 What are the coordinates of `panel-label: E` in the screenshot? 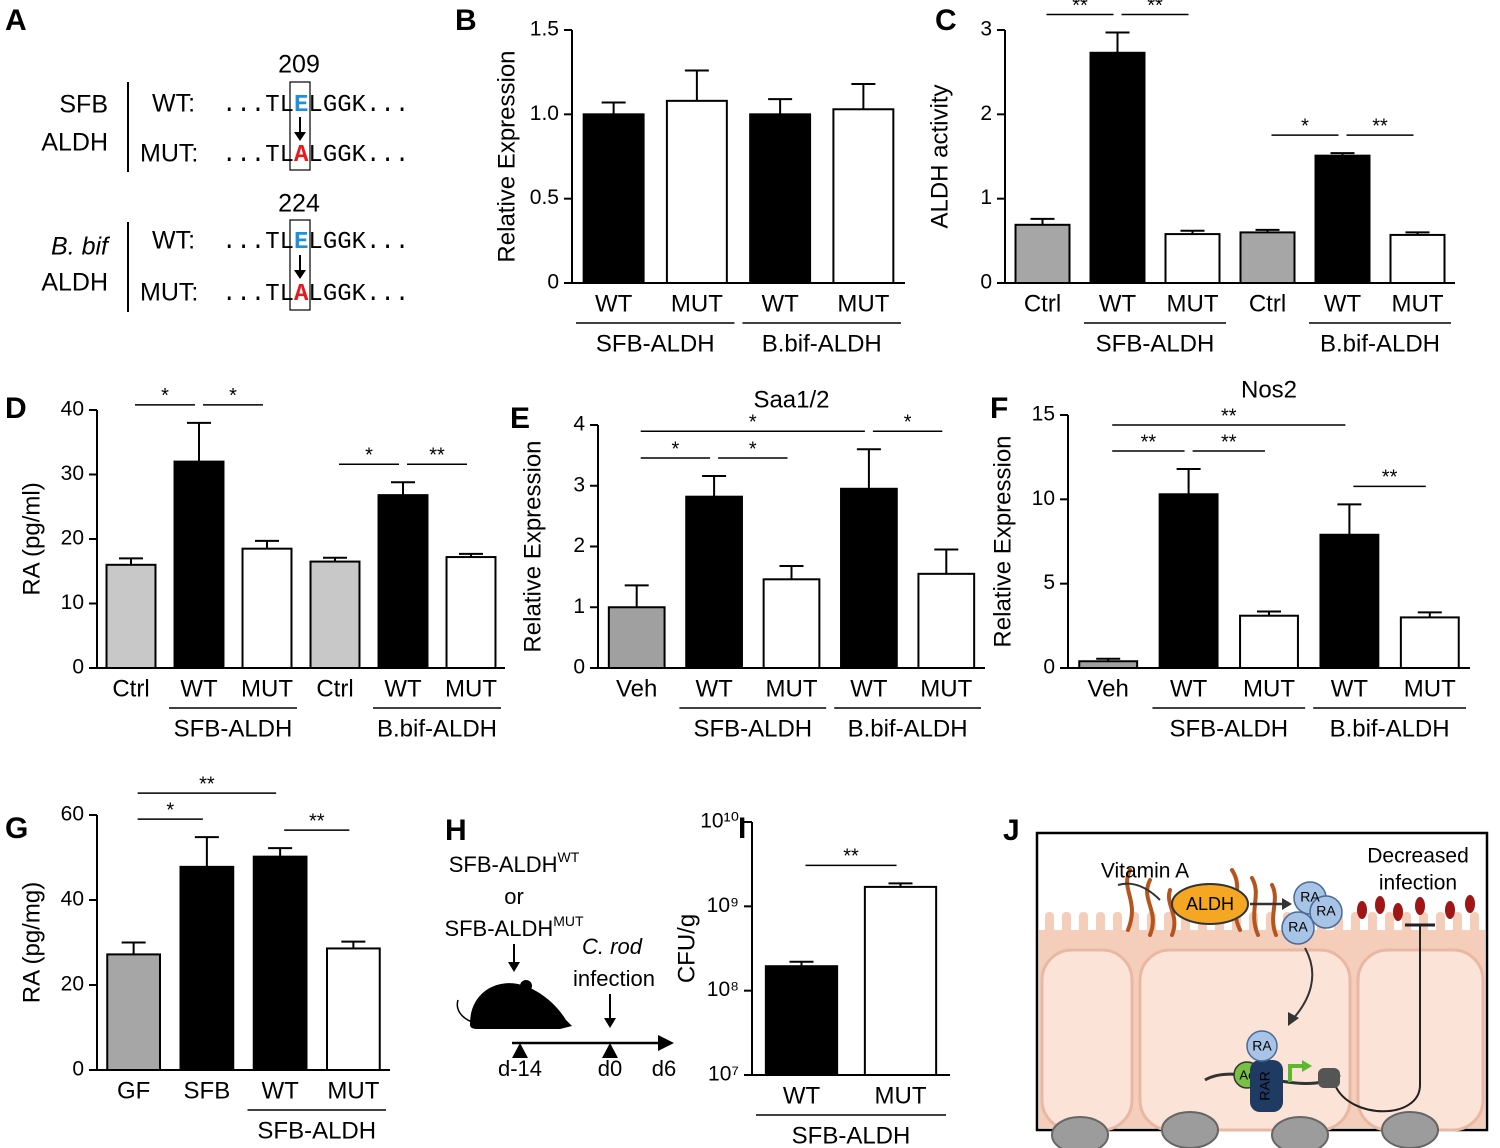 It's located at (520, 418).